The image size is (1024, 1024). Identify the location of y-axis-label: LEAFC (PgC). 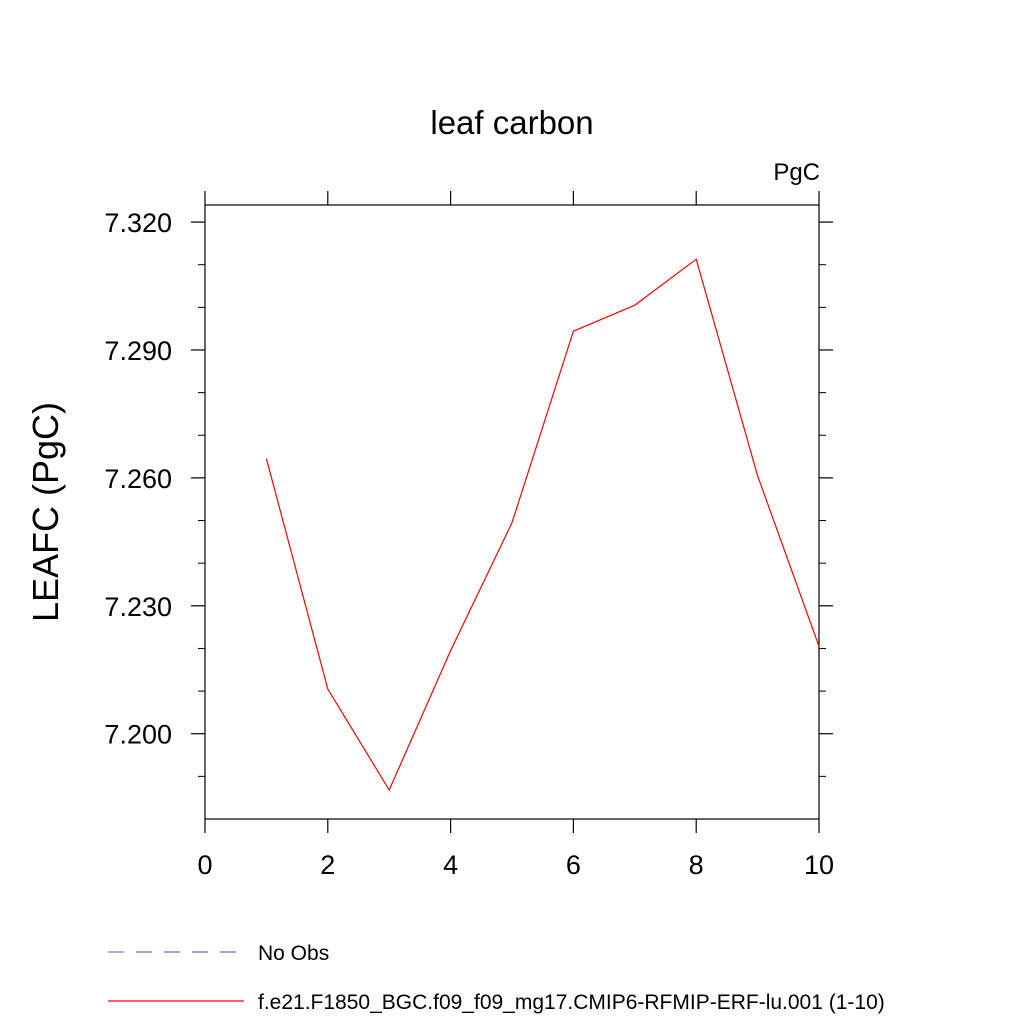
(45, 512).